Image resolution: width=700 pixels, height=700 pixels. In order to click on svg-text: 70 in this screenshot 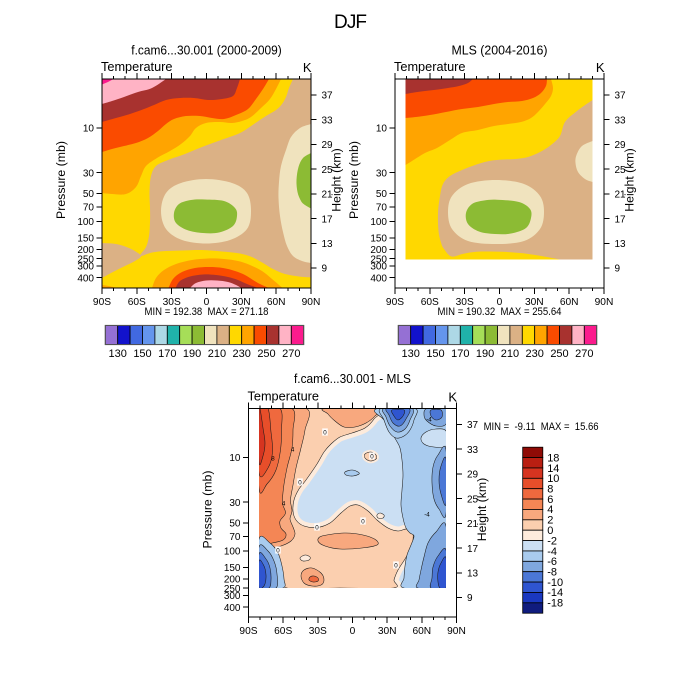, I will do `click(382, 208)`.